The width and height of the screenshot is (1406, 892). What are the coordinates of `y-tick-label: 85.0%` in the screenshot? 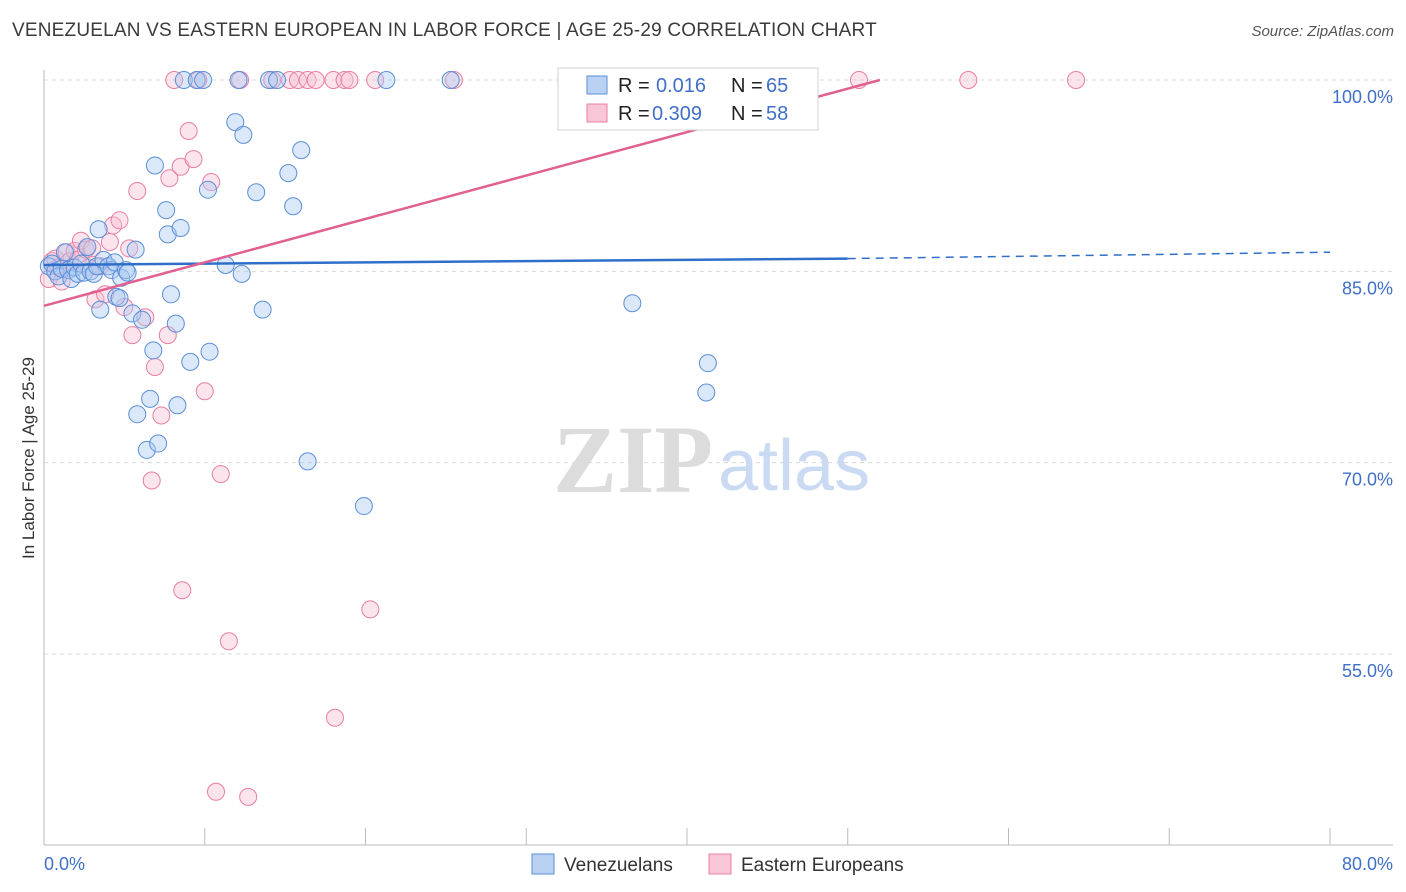 It's located at (1367, 288).